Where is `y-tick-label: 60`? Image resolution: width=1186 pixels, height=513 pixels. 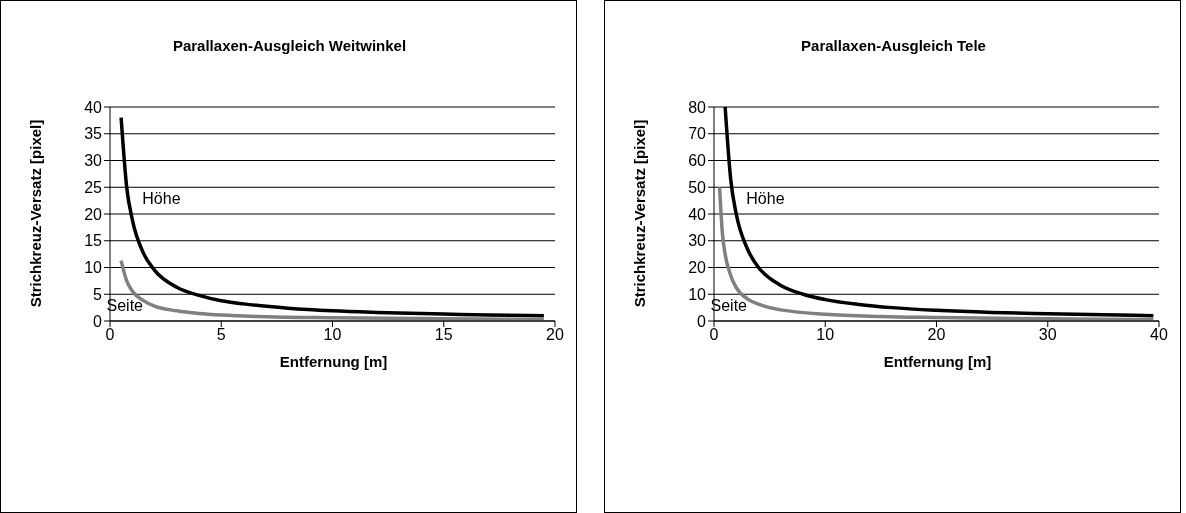 y-tick-label: 60 is located at coordinates (697, 161).